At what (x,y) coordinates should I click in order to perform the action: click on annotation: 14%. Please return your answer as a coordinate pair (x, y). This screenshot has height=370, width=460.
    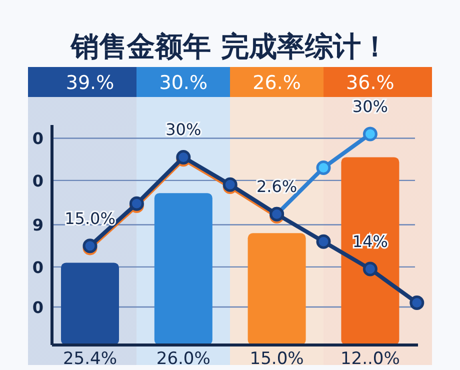
    Looking at the image, I should click on (370, 242).